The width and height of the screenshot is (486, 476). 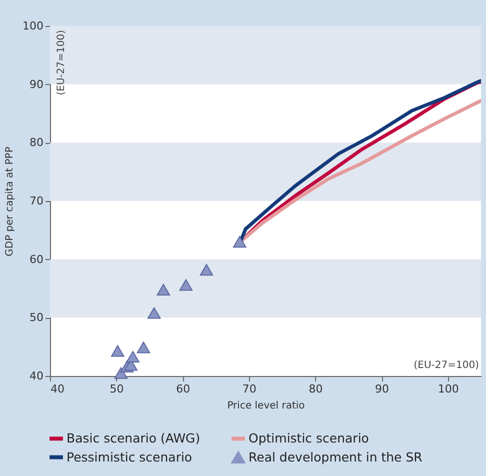 I want to click on y-tick-label: 70, so click(x=37, y=201).